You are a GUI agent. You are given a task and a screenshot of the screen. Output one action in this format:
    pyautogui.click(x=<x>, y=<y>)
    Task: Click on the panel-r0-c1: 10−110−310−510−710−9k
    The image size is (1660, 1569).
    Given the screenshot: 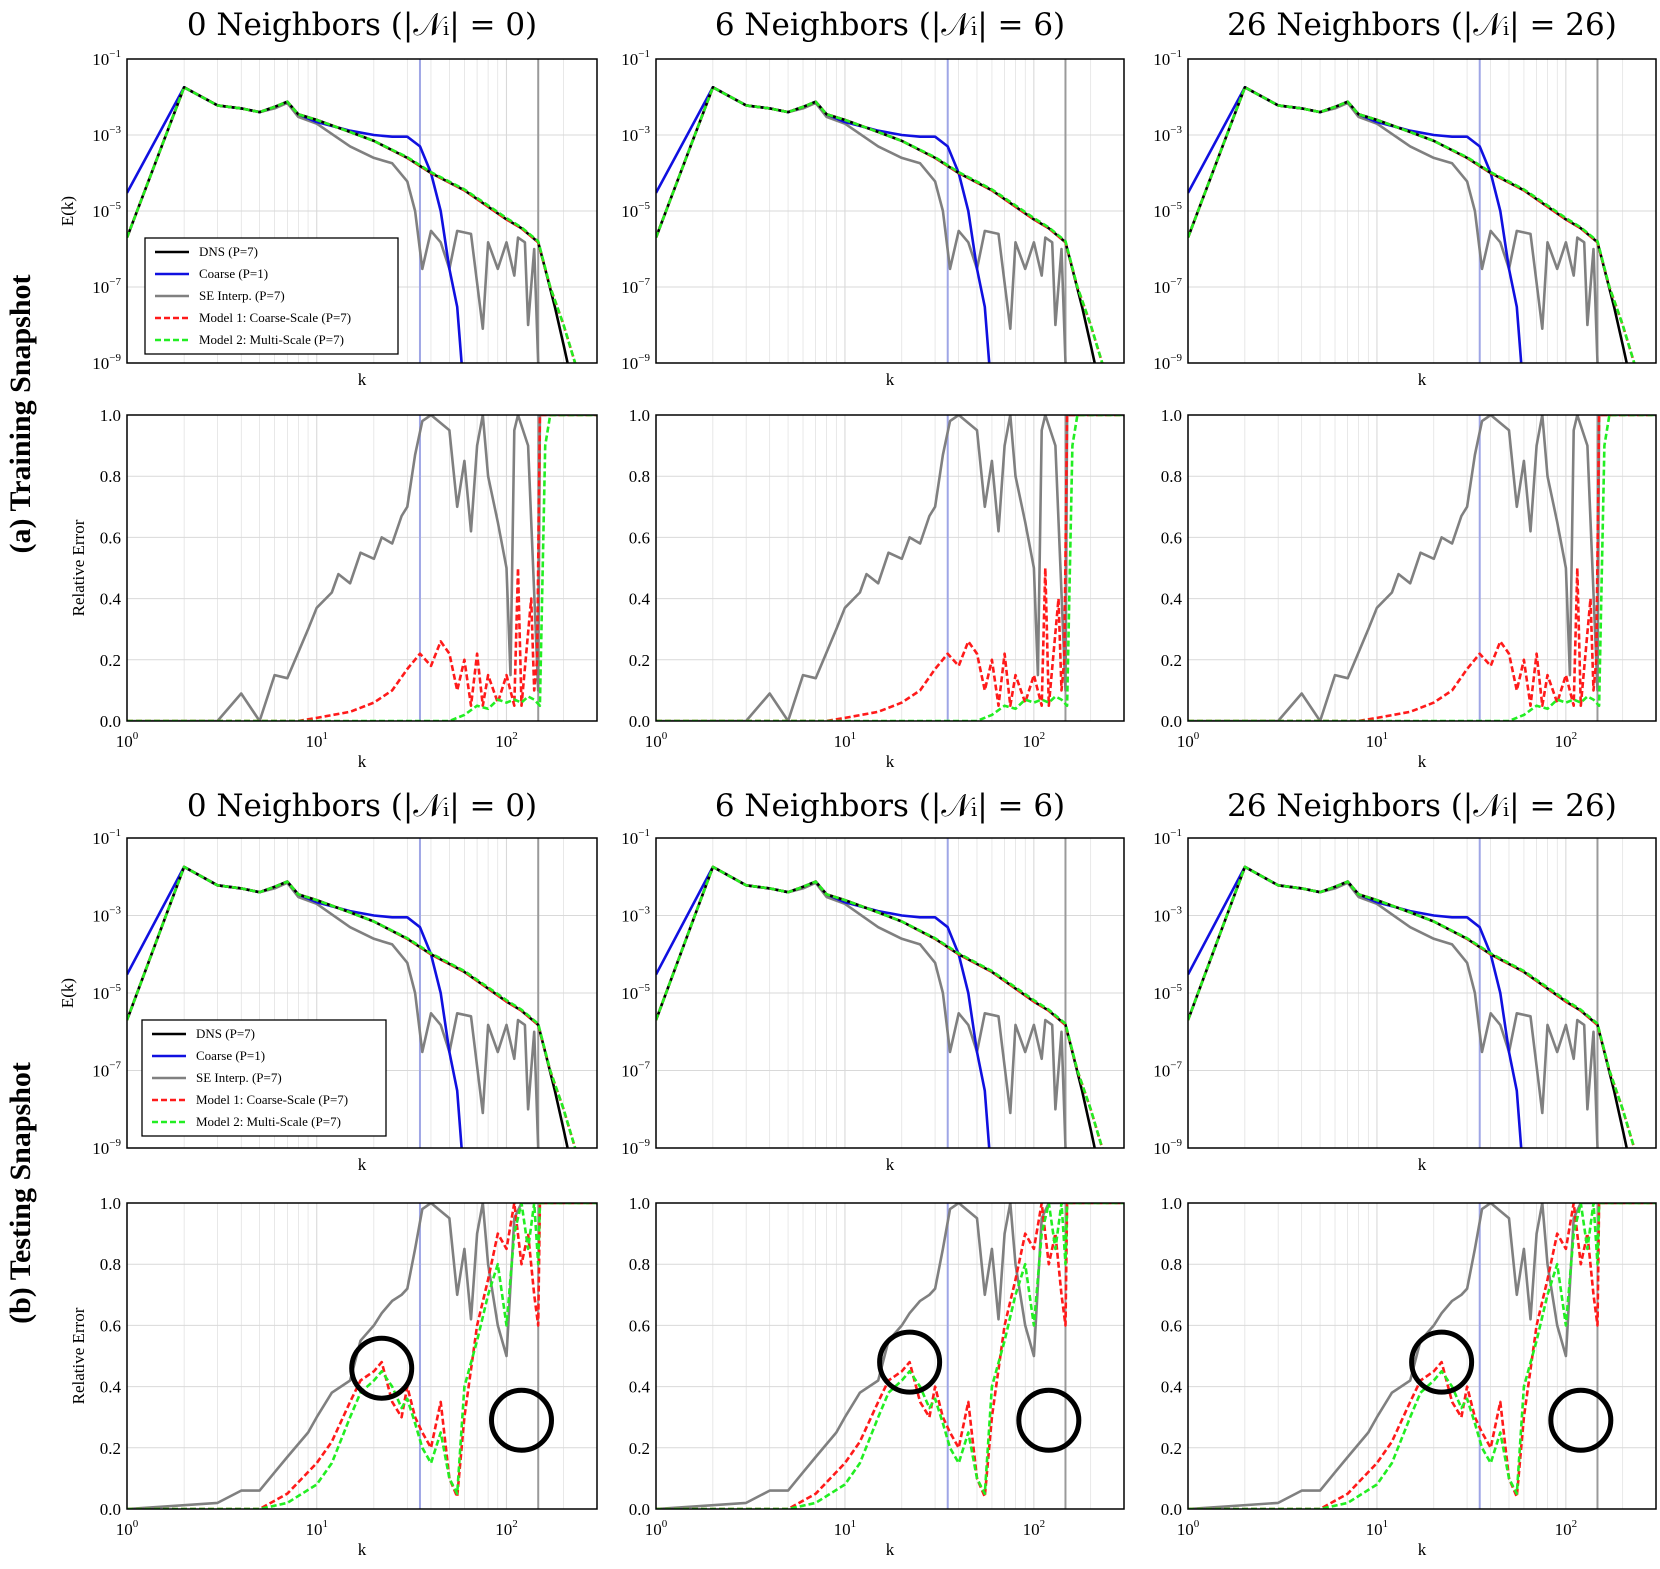 What is the action you would take?
    pyautogui.click(x=873, y=218)
    